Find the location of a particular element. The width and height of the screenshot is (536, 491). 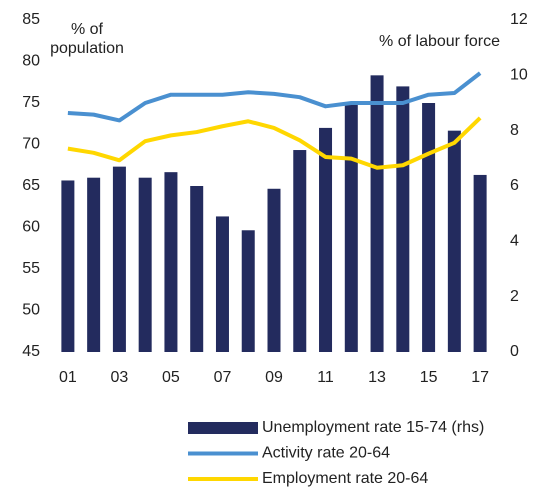

legend-label: Unemployment rate 15-74 (rhs) is located at coordinates (373, 427).